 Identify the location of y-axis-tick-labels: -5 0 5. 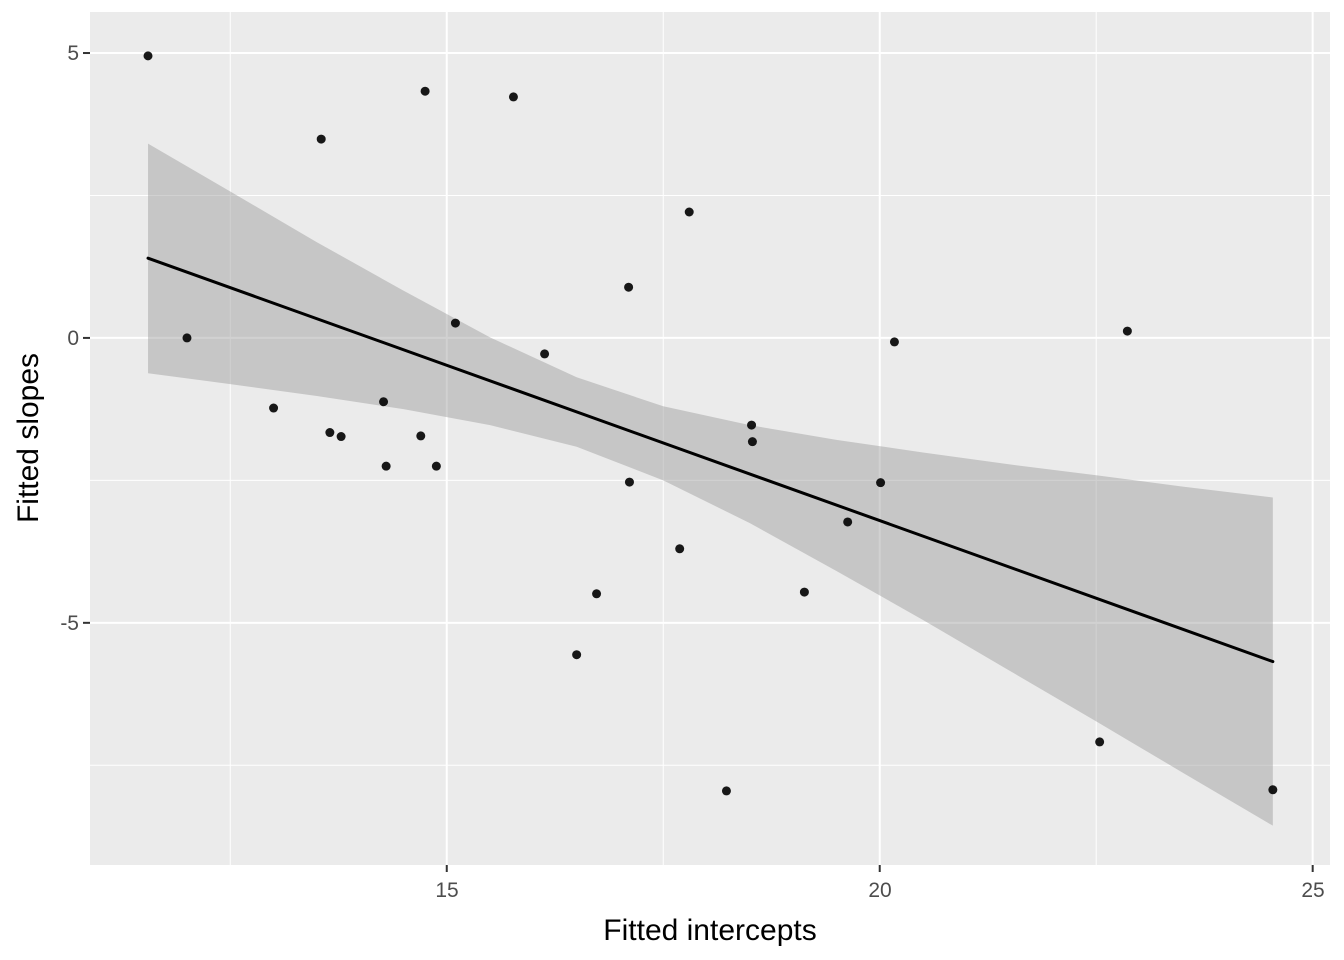
(69, 338).